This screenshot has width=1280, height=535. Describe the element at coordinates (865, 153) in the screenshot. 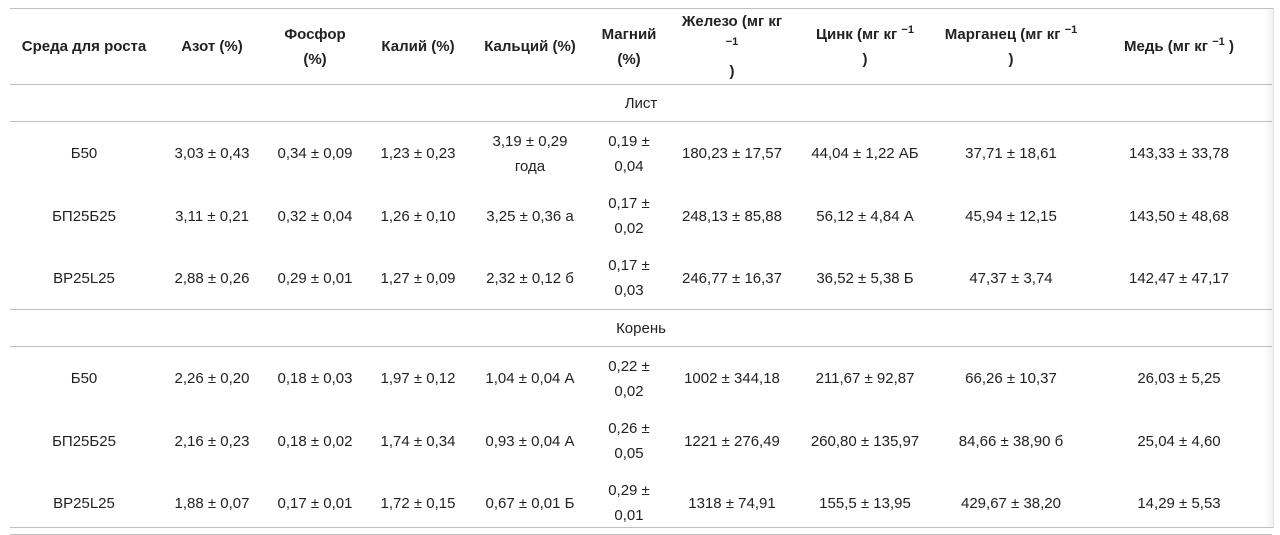

I see `cell-zinc: 44,04 ± 1,22 АБ` at that location.